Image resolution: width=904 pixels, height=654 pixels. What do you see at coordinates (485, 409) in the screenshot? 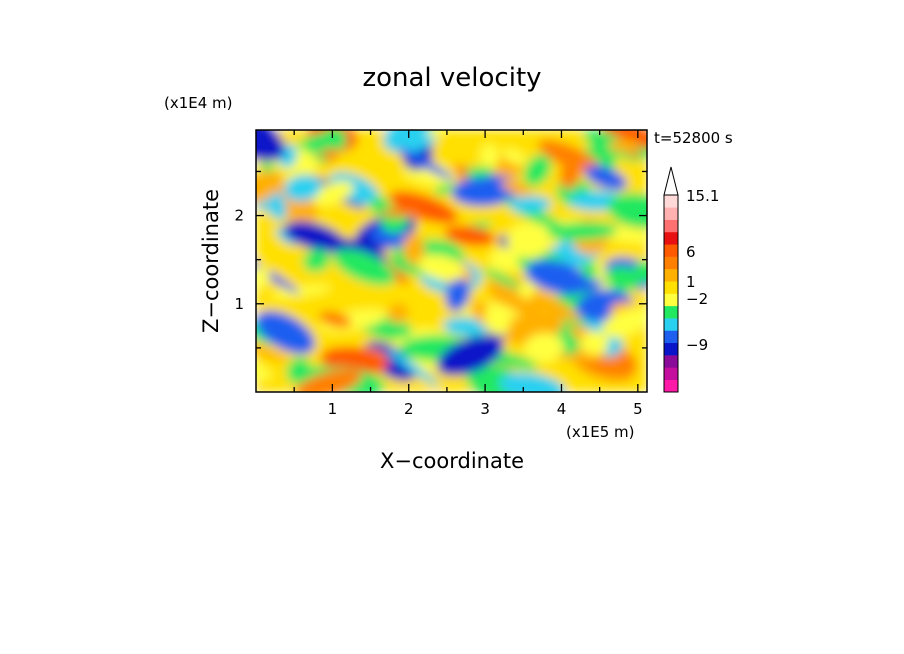
I see `x-tick-label: 3` at bounding box center [485, 409].